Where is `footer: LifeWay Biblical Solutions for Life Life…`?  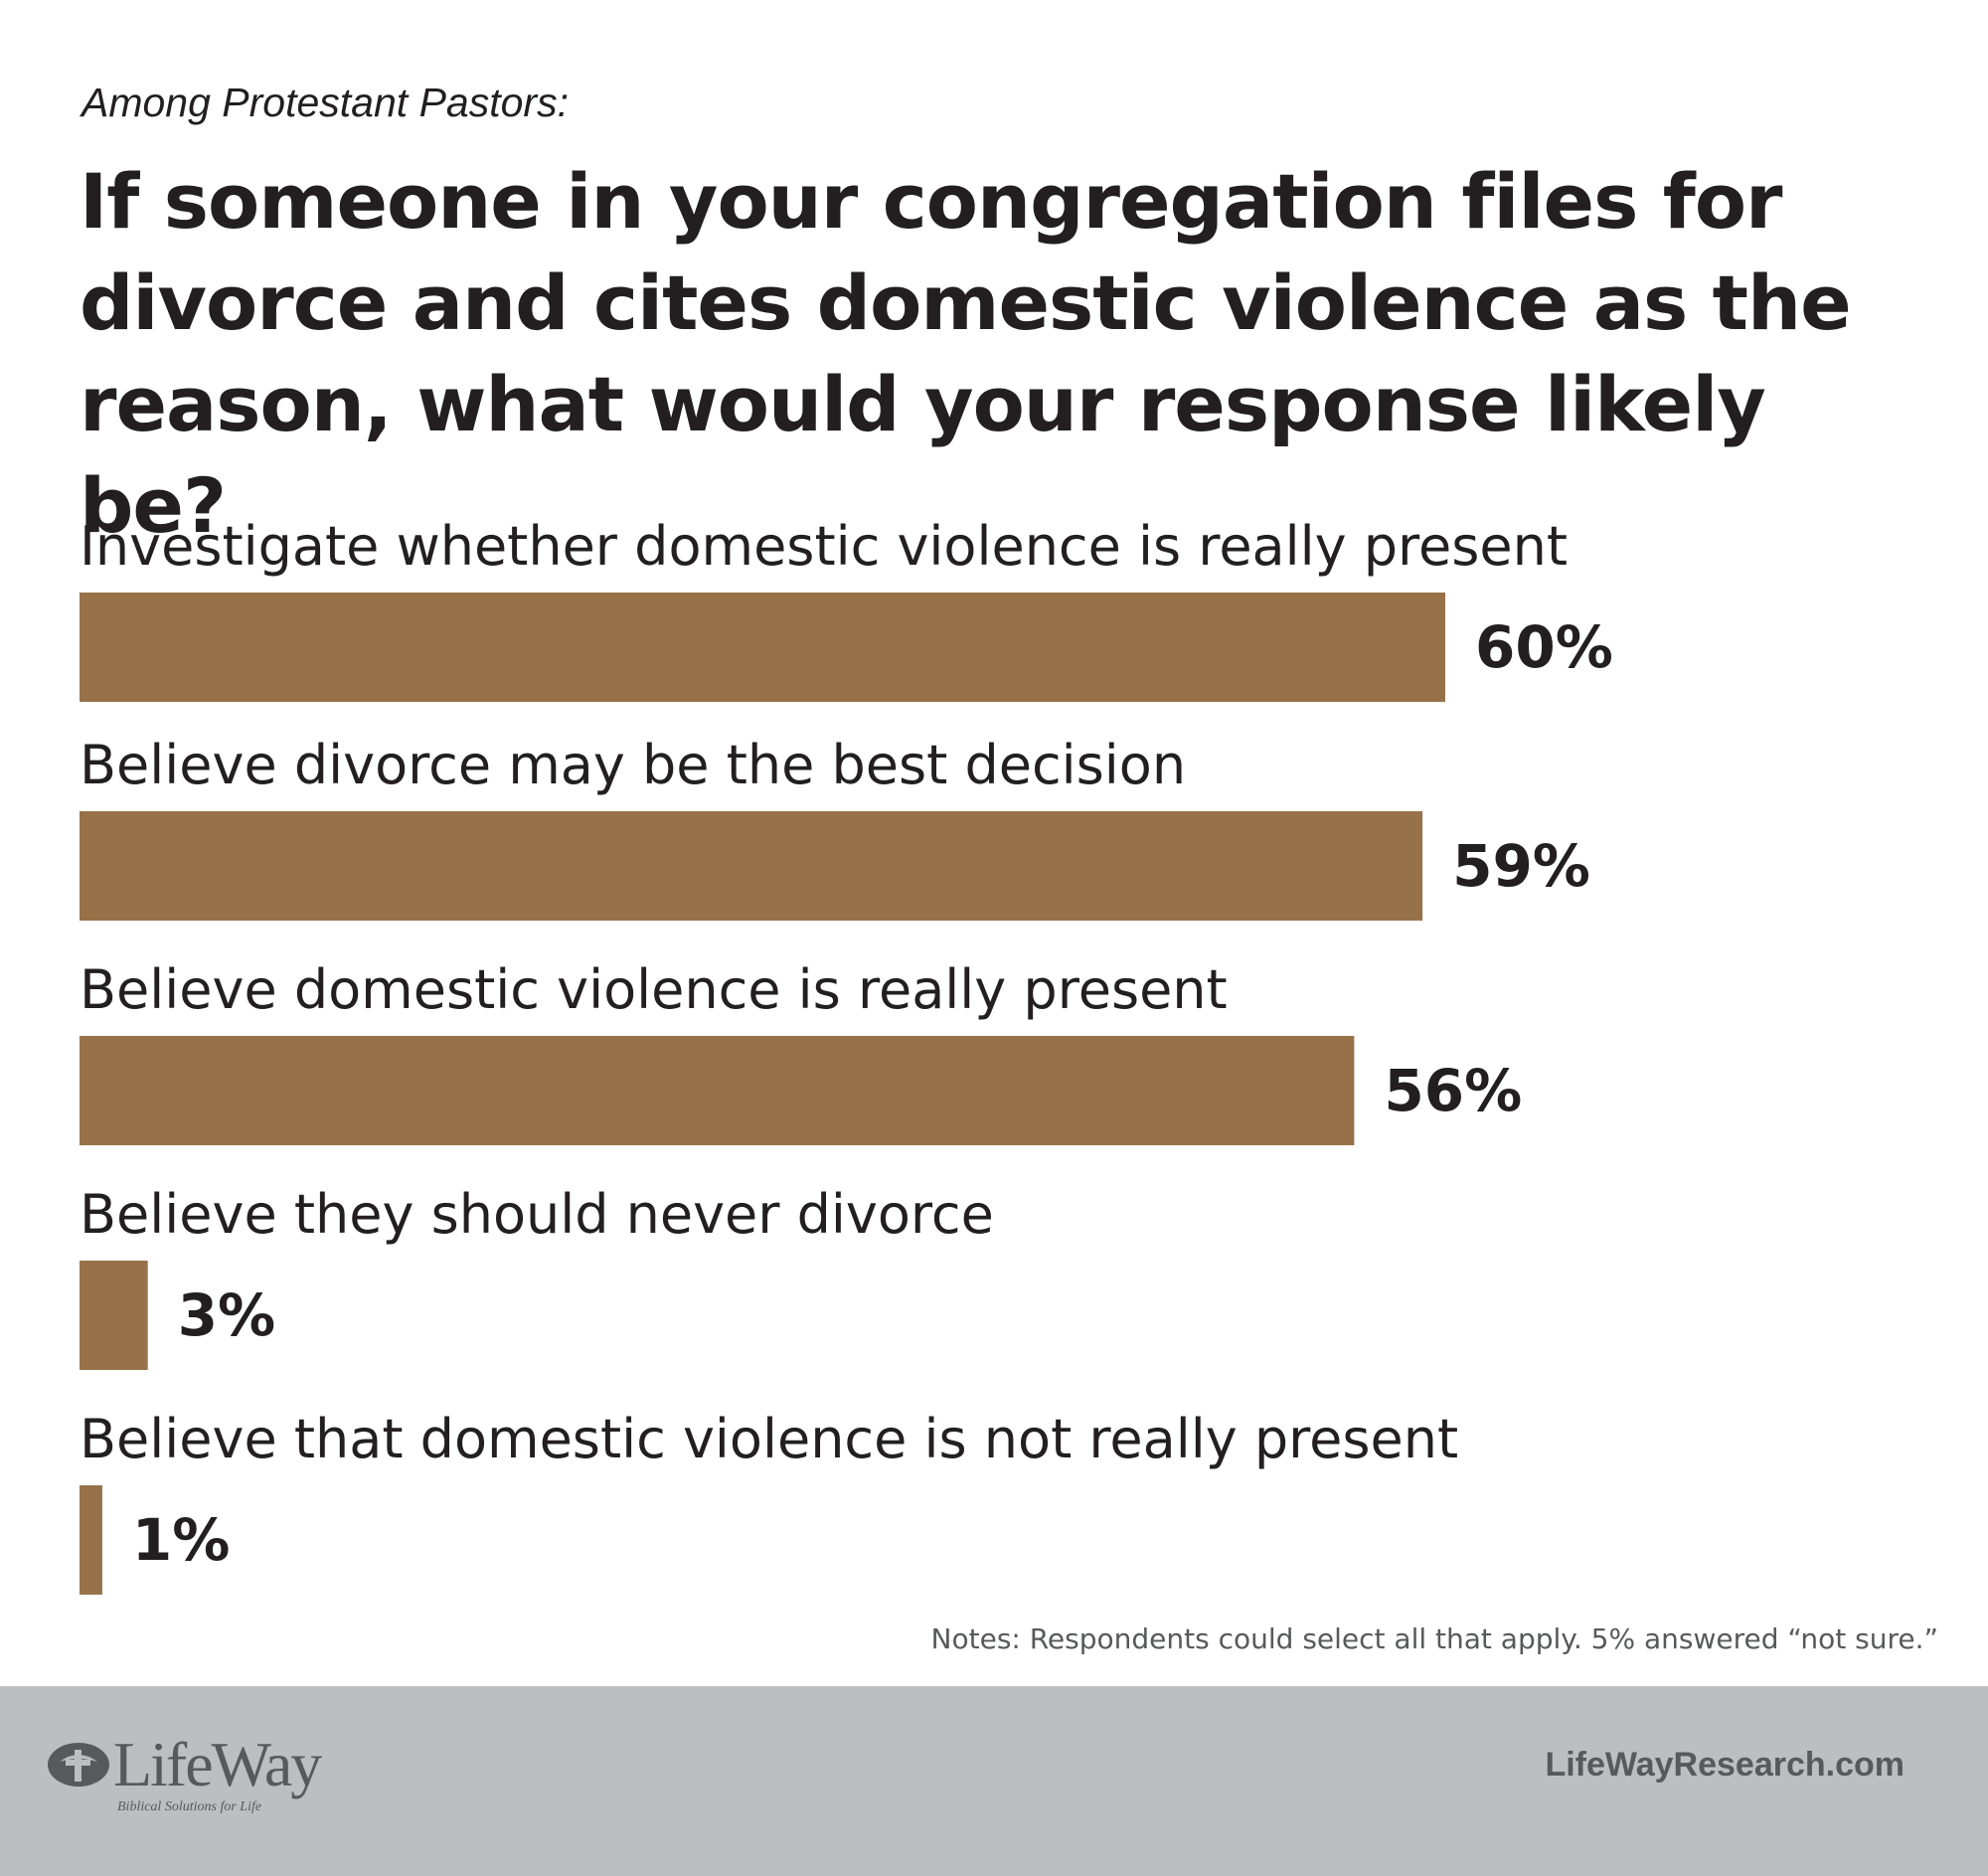 footer: LifeWay Biblical Solutions for Life Life… is located at coordinates (994, 1781).